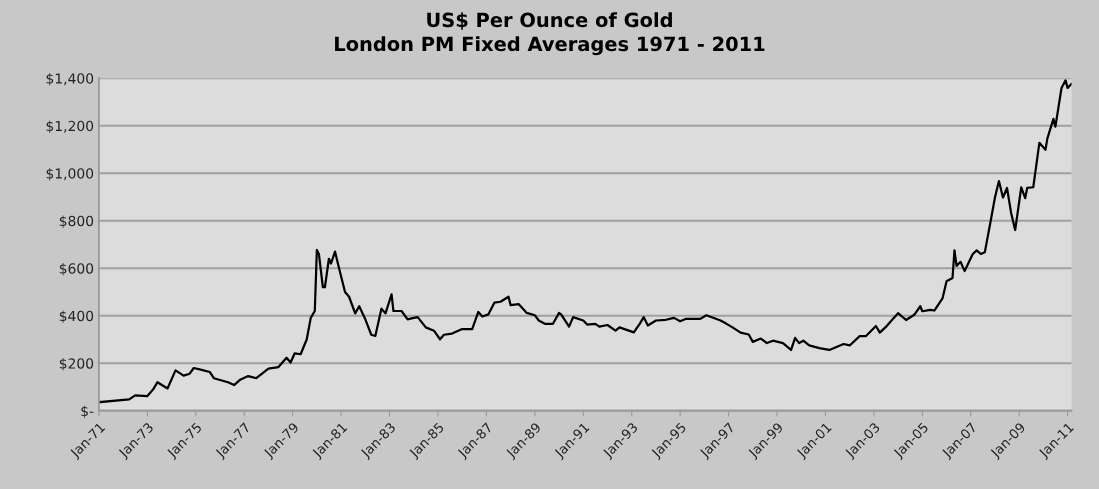 The image size is (1099, 489). I want to click on y-tick-label: $1,200, so click(70, 127).